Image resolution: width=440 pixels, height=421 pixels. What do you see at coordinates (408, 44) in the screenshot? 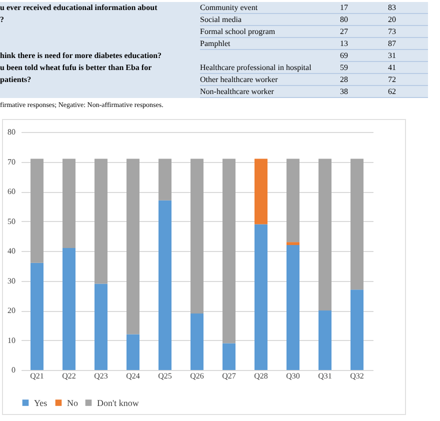
I see `text: 87` at bounding box center [408, 44].